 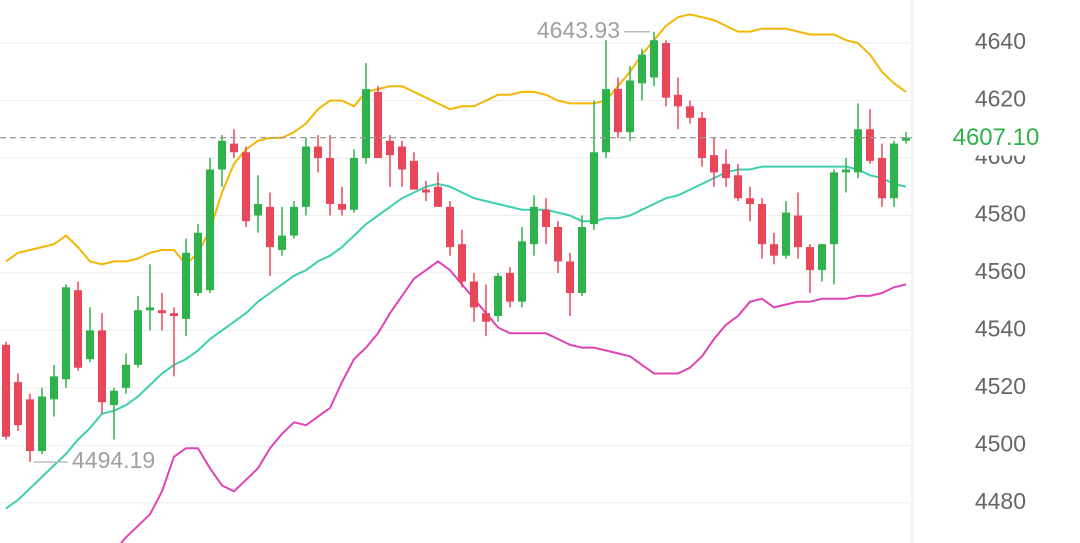 What do you see at coordinates (113, 460) in the screenshot?
I see `min-label: 4494.19` at bounding box center [113, 460].